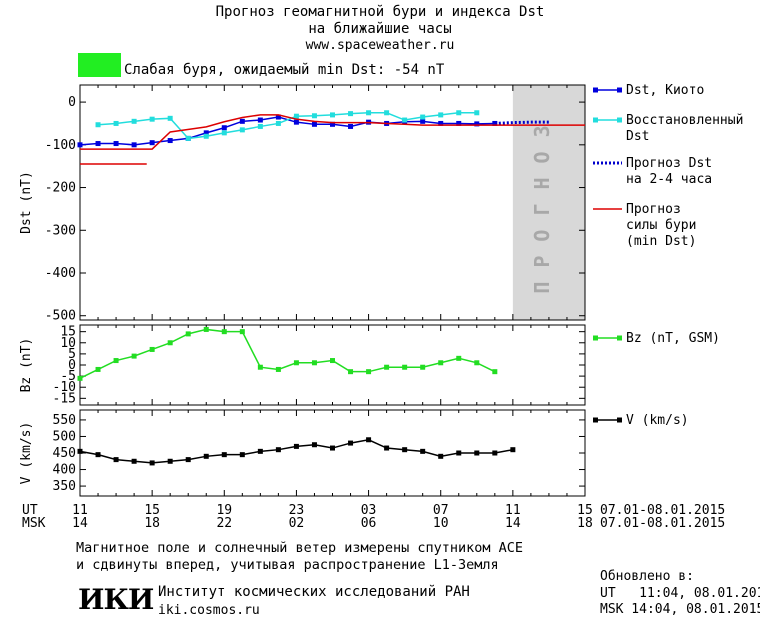 This screenshot has width=760, height=620. Describe the element at coordinates (60, 145) in the screenshot. I see `y-tick-label: -100` at that location.